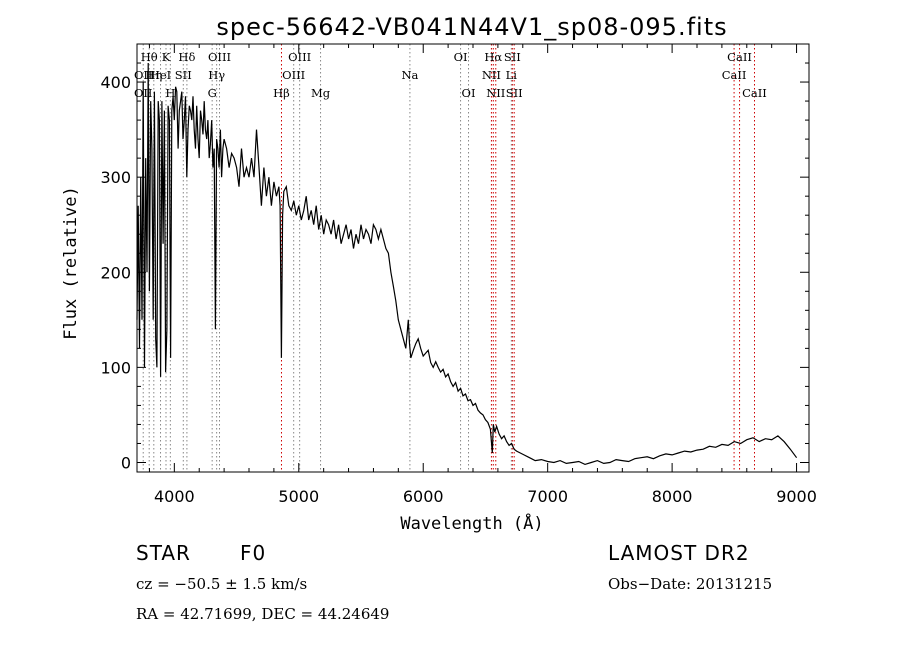 The image size is (900, 650). I want to click on spectral-line-label: Hα, so click(493, 57).